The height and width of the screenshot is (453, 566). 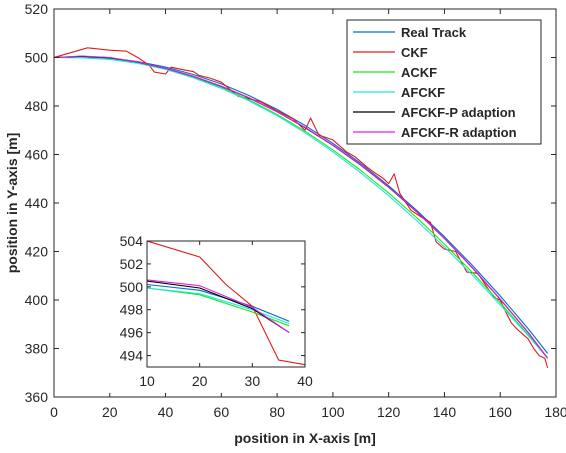 I want to click on inset-frame, so click(x=226, y=304).